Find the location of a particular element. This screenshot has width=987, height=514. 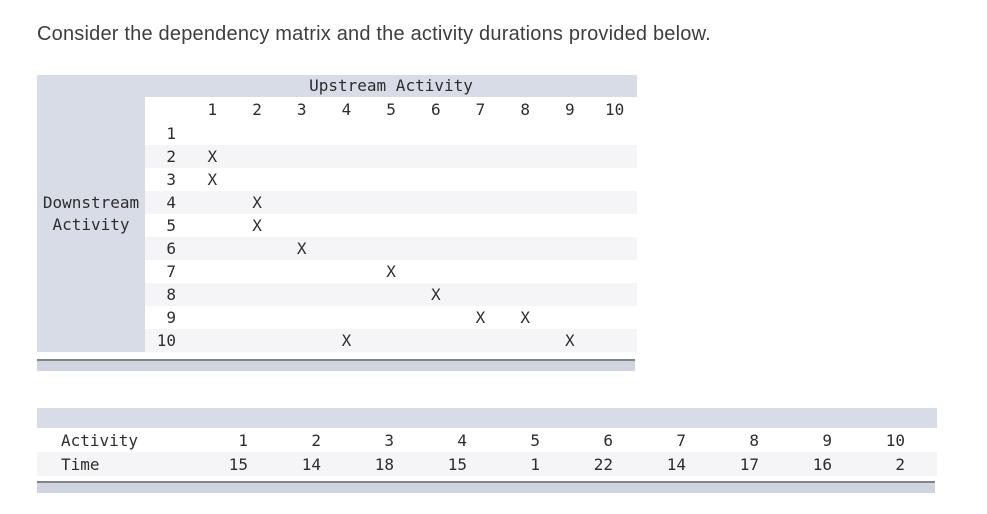

matrix-row-label: 2 is located at coordinates (171, 156).